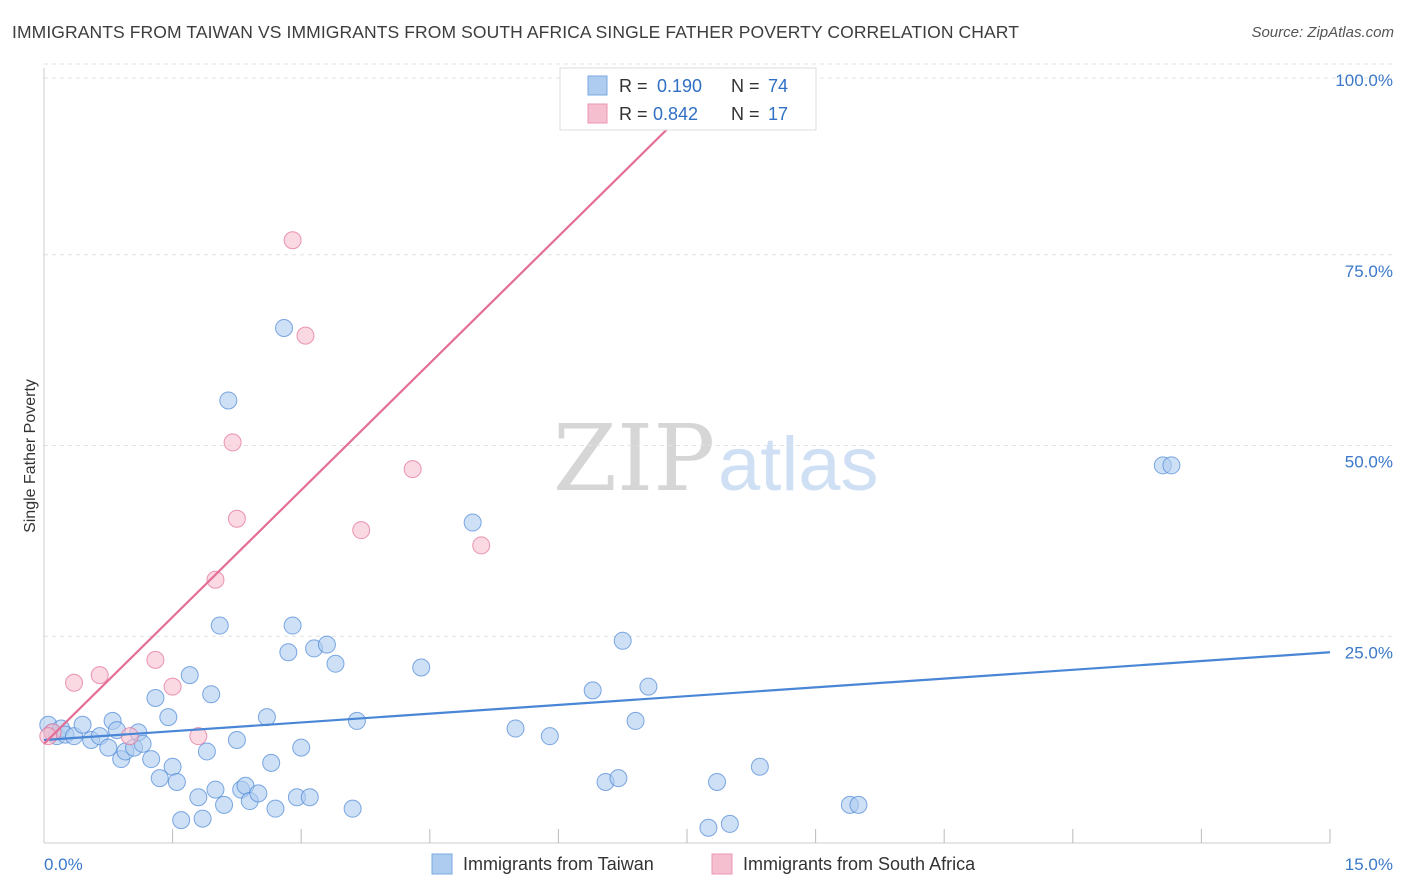 The width and height of the screenshot is (1406, 892). Describe the element at coordinates (1369, 652) in the screenshot. I see `y-tick-label-25: 25.0%` at that location.